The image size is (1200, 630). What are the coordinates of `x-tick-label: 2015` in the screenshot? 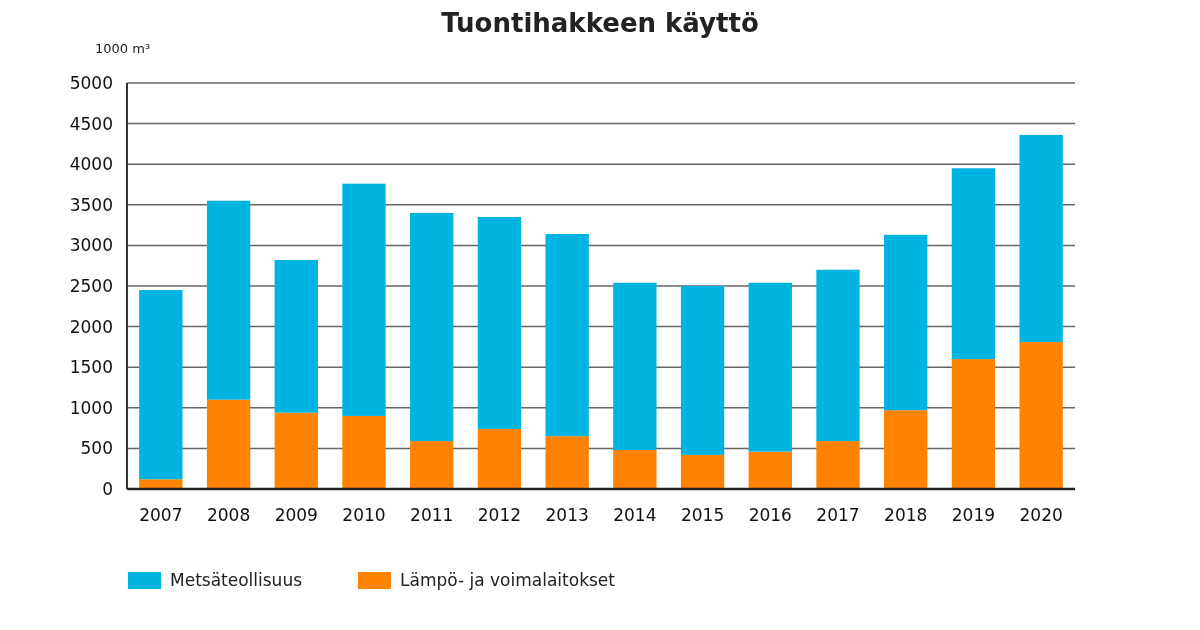 It's located at (702, 515).